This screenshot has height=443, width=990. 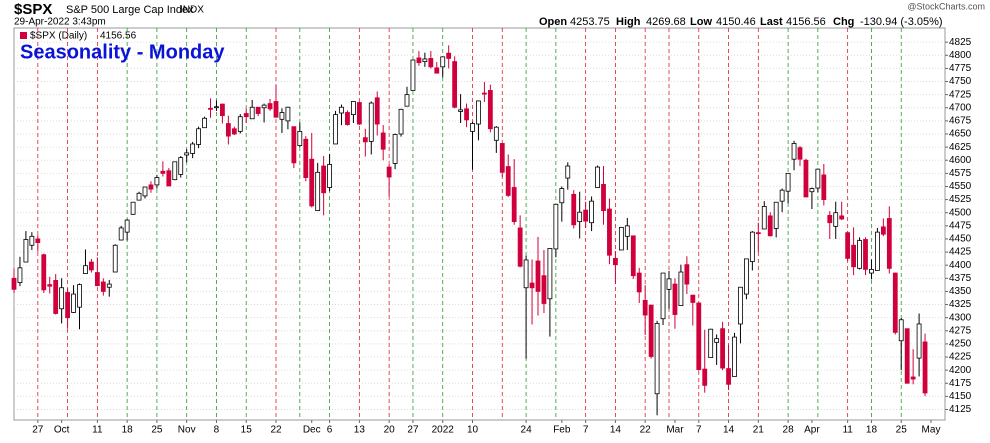 I want to click on x-tick-label: 11, so click(x=97, y=430).